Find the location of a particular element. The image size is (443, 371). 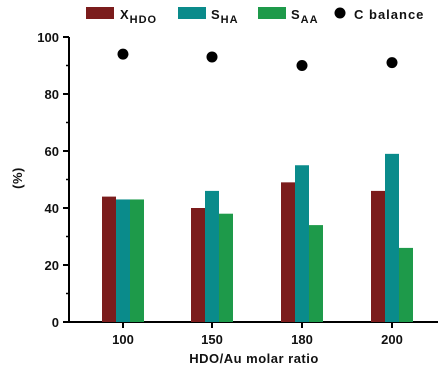

y-tick-label: 20 is located at coordinates (52, 265).